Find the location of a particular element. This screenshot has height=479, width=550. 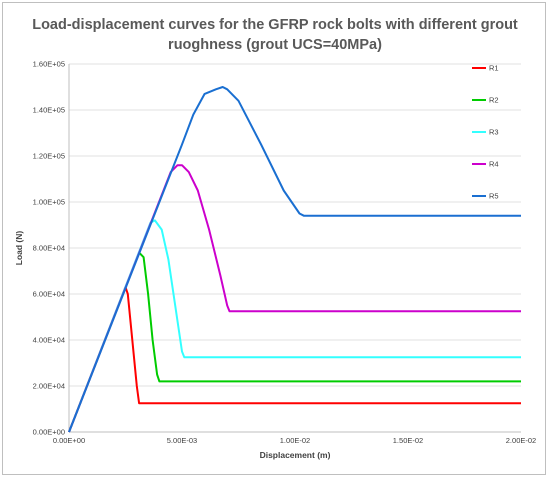

y-tick-label: 6.00E+04 is located at coordinates (49, 294).